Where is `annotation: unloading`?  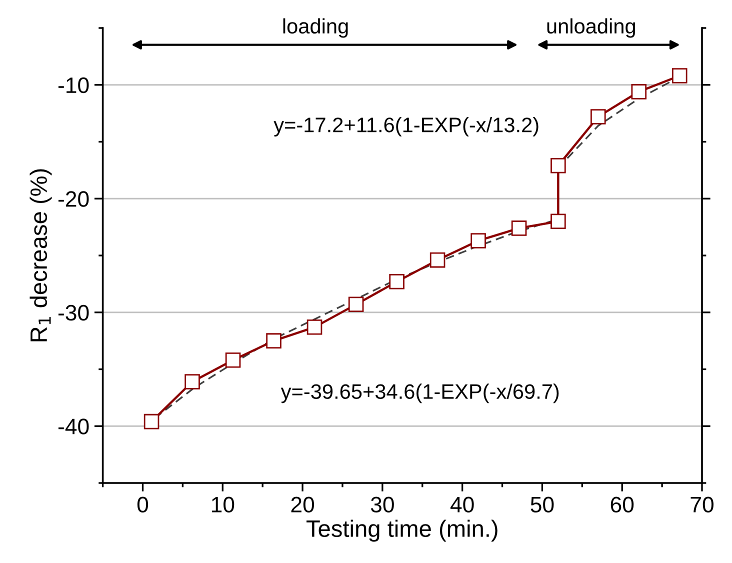
annotation: unloading is located at coordinates (591, 28).